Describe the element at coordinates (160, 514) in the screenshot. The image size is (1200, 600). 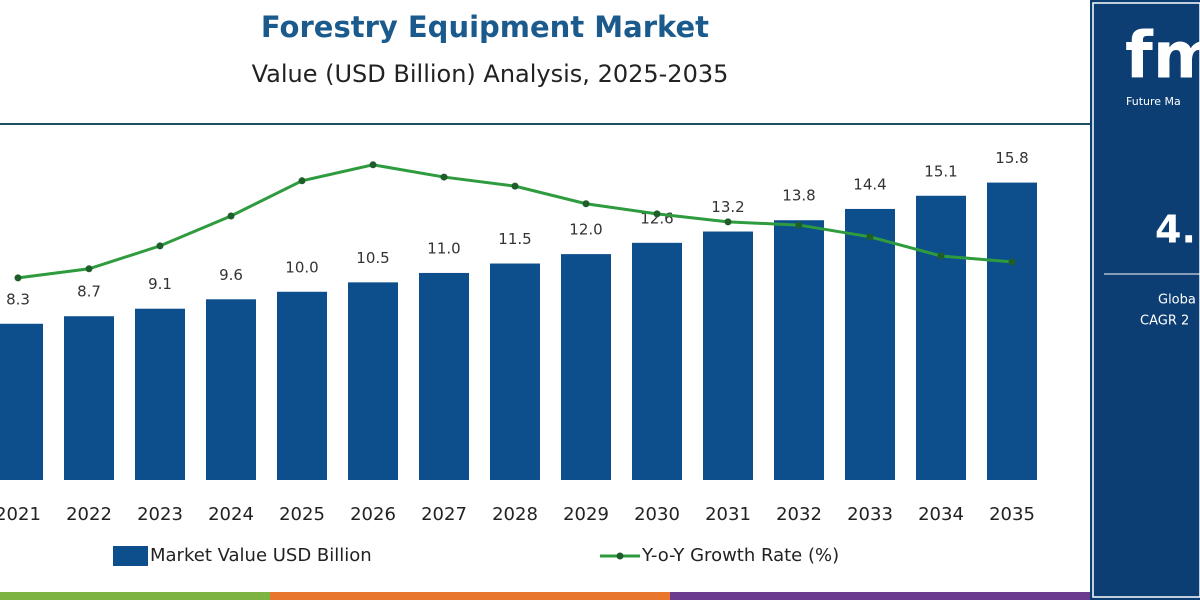
I see `x-tick-label: 2023` at that location.